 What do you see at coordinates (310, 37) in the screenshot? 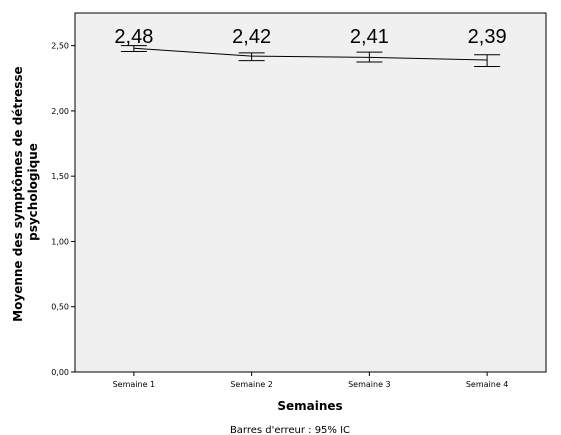
I see `data-labels: 2,48 2,42 2,41 2,39` at bounding box center [310, 37].